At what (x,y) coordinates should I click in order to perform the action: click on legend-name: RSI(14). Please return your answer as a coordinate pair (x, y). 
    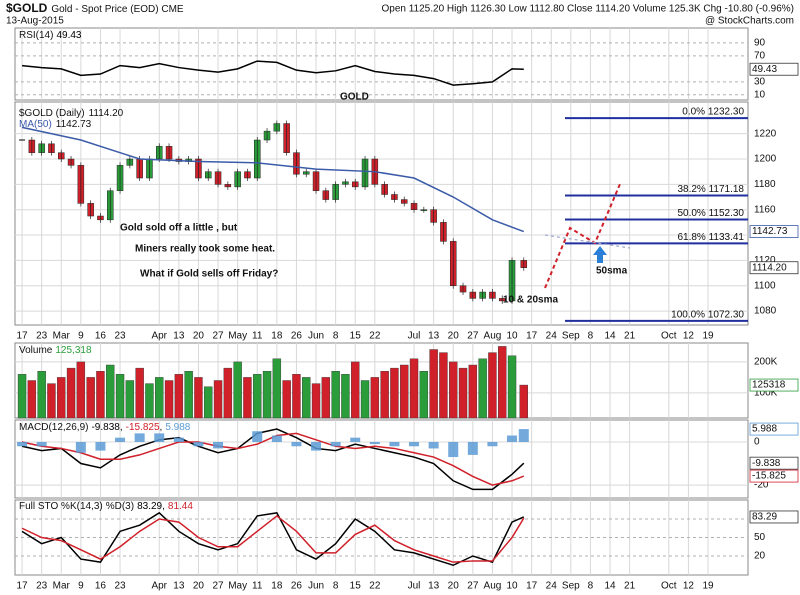
    Looking at the image, I should click on (36, 35).